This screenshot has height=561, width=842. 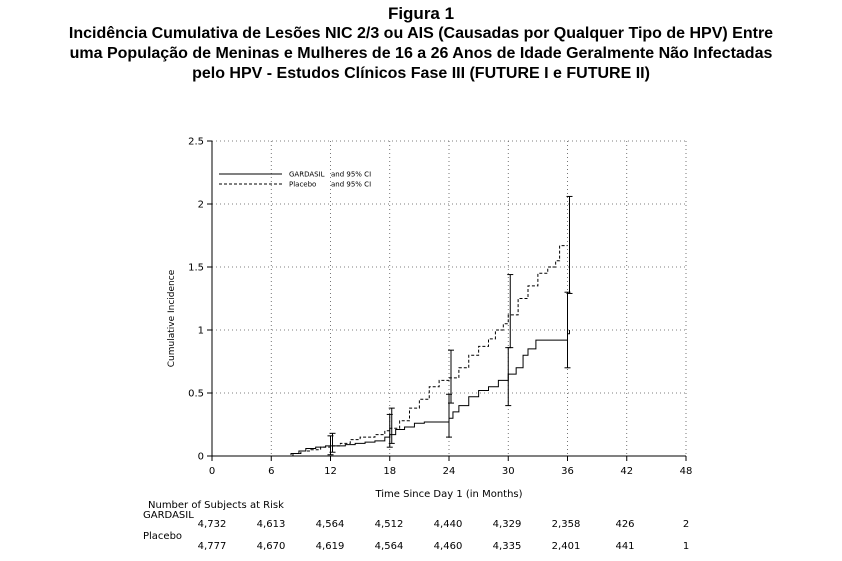 What do you see at coordinates (625, 546) in the screenshot?
I see `risk-cell: 441` at bounding box center [625, 546].